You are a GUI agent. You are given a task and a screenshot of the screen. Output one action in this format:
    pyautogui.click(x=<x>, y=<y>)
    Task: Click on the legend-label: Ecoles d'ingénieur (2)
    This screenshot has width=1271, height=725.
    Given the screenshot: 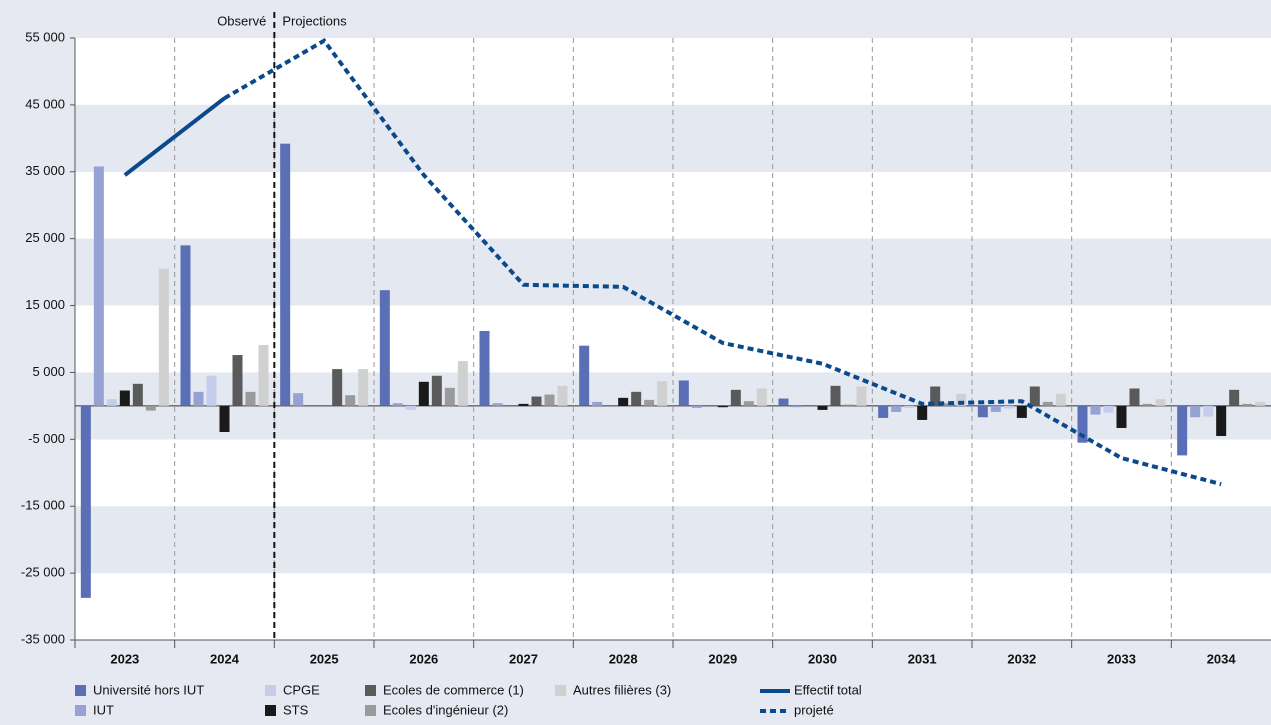 What is the action you would take?
    pyautogui.click(x=445, y=709)
    